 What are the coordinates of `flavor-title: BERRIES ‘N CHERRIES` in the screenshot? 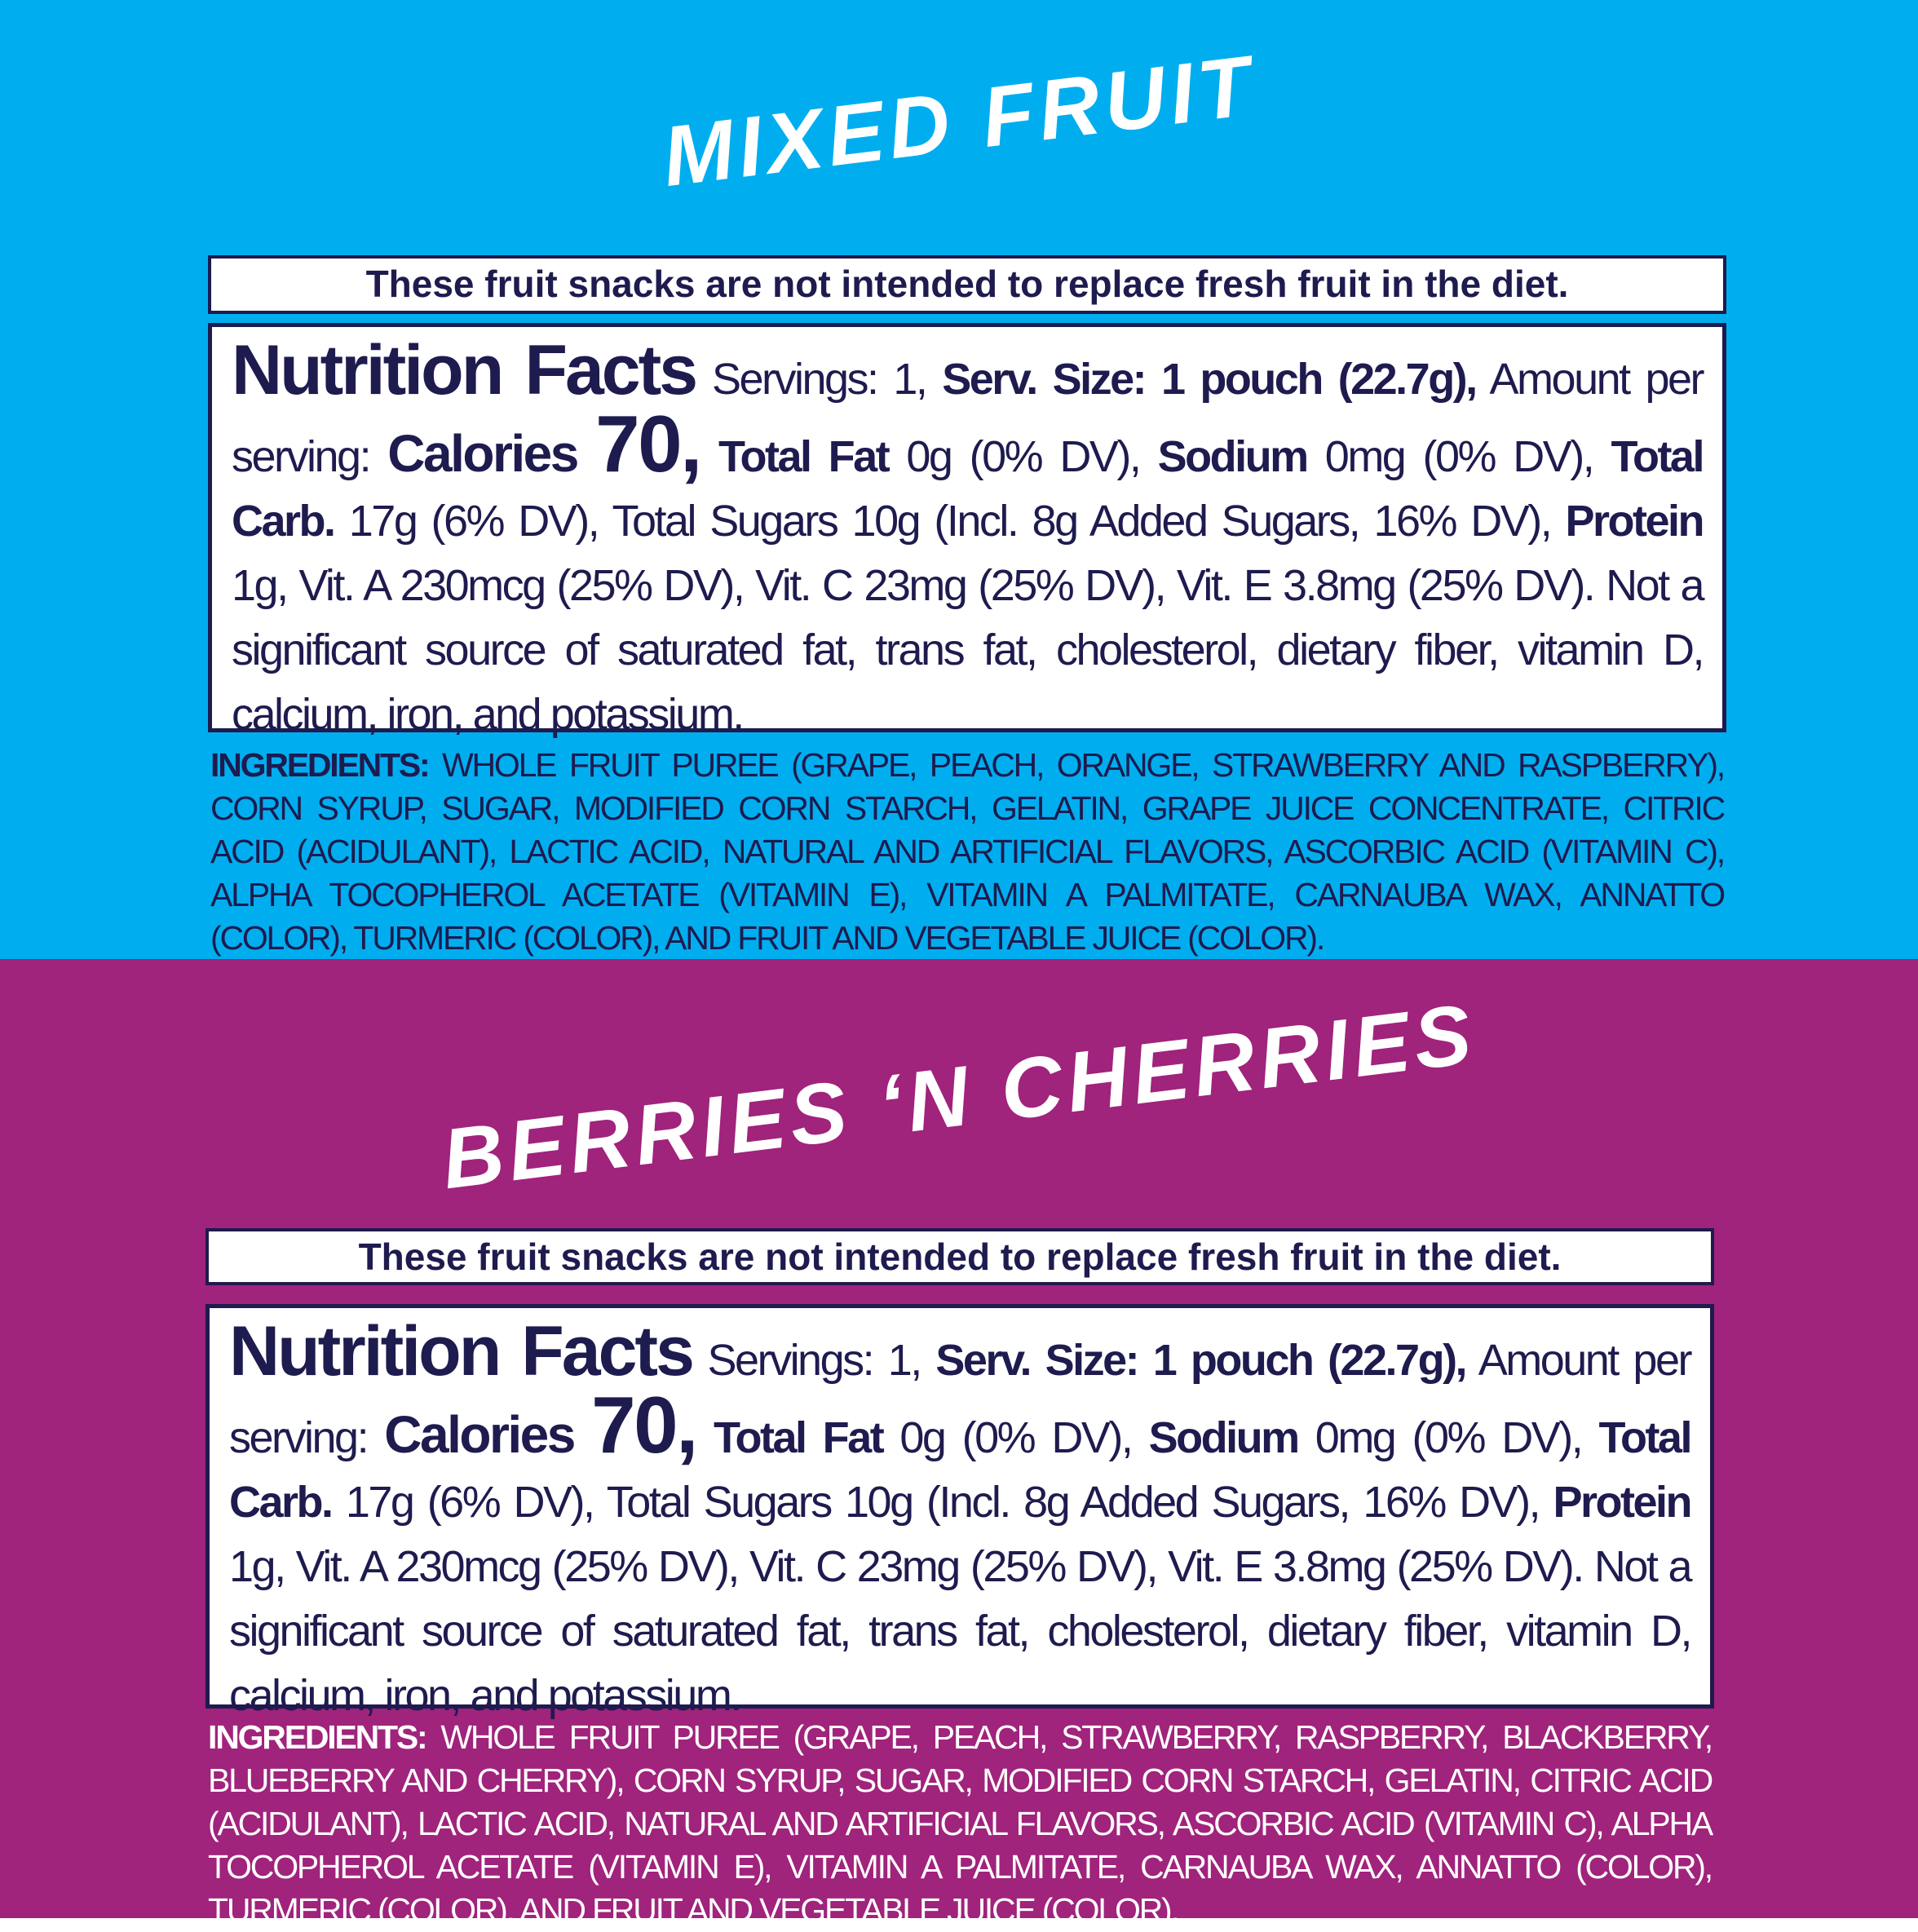 It's located at (959, 1097).